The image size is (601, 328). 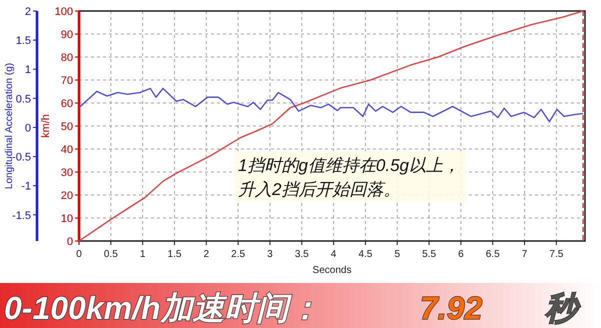 What do you see at coordinates (302, 254) in the screenshot?
I see `x-tick-label: 3.5` at bounding box center [302, 254].